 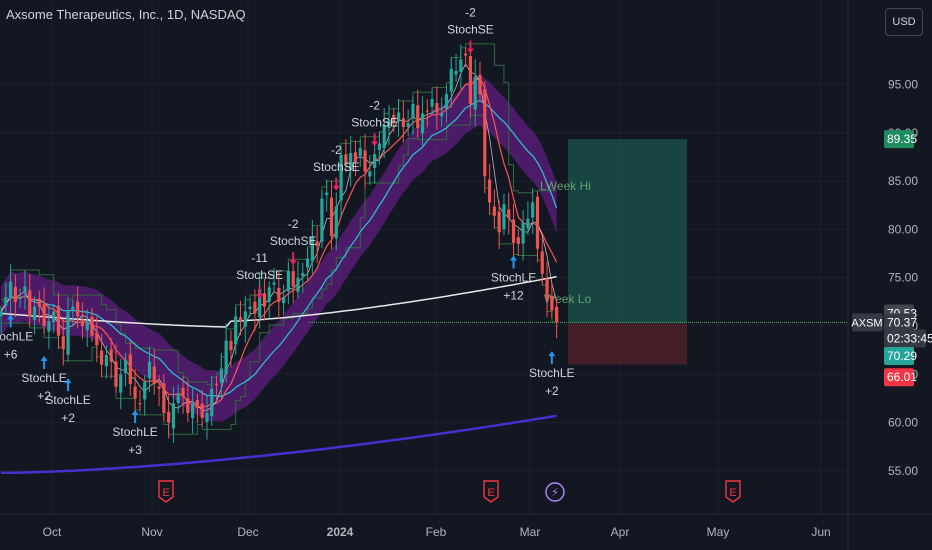 I want to click on down-arrow-icon, so click(x=336, y=184).